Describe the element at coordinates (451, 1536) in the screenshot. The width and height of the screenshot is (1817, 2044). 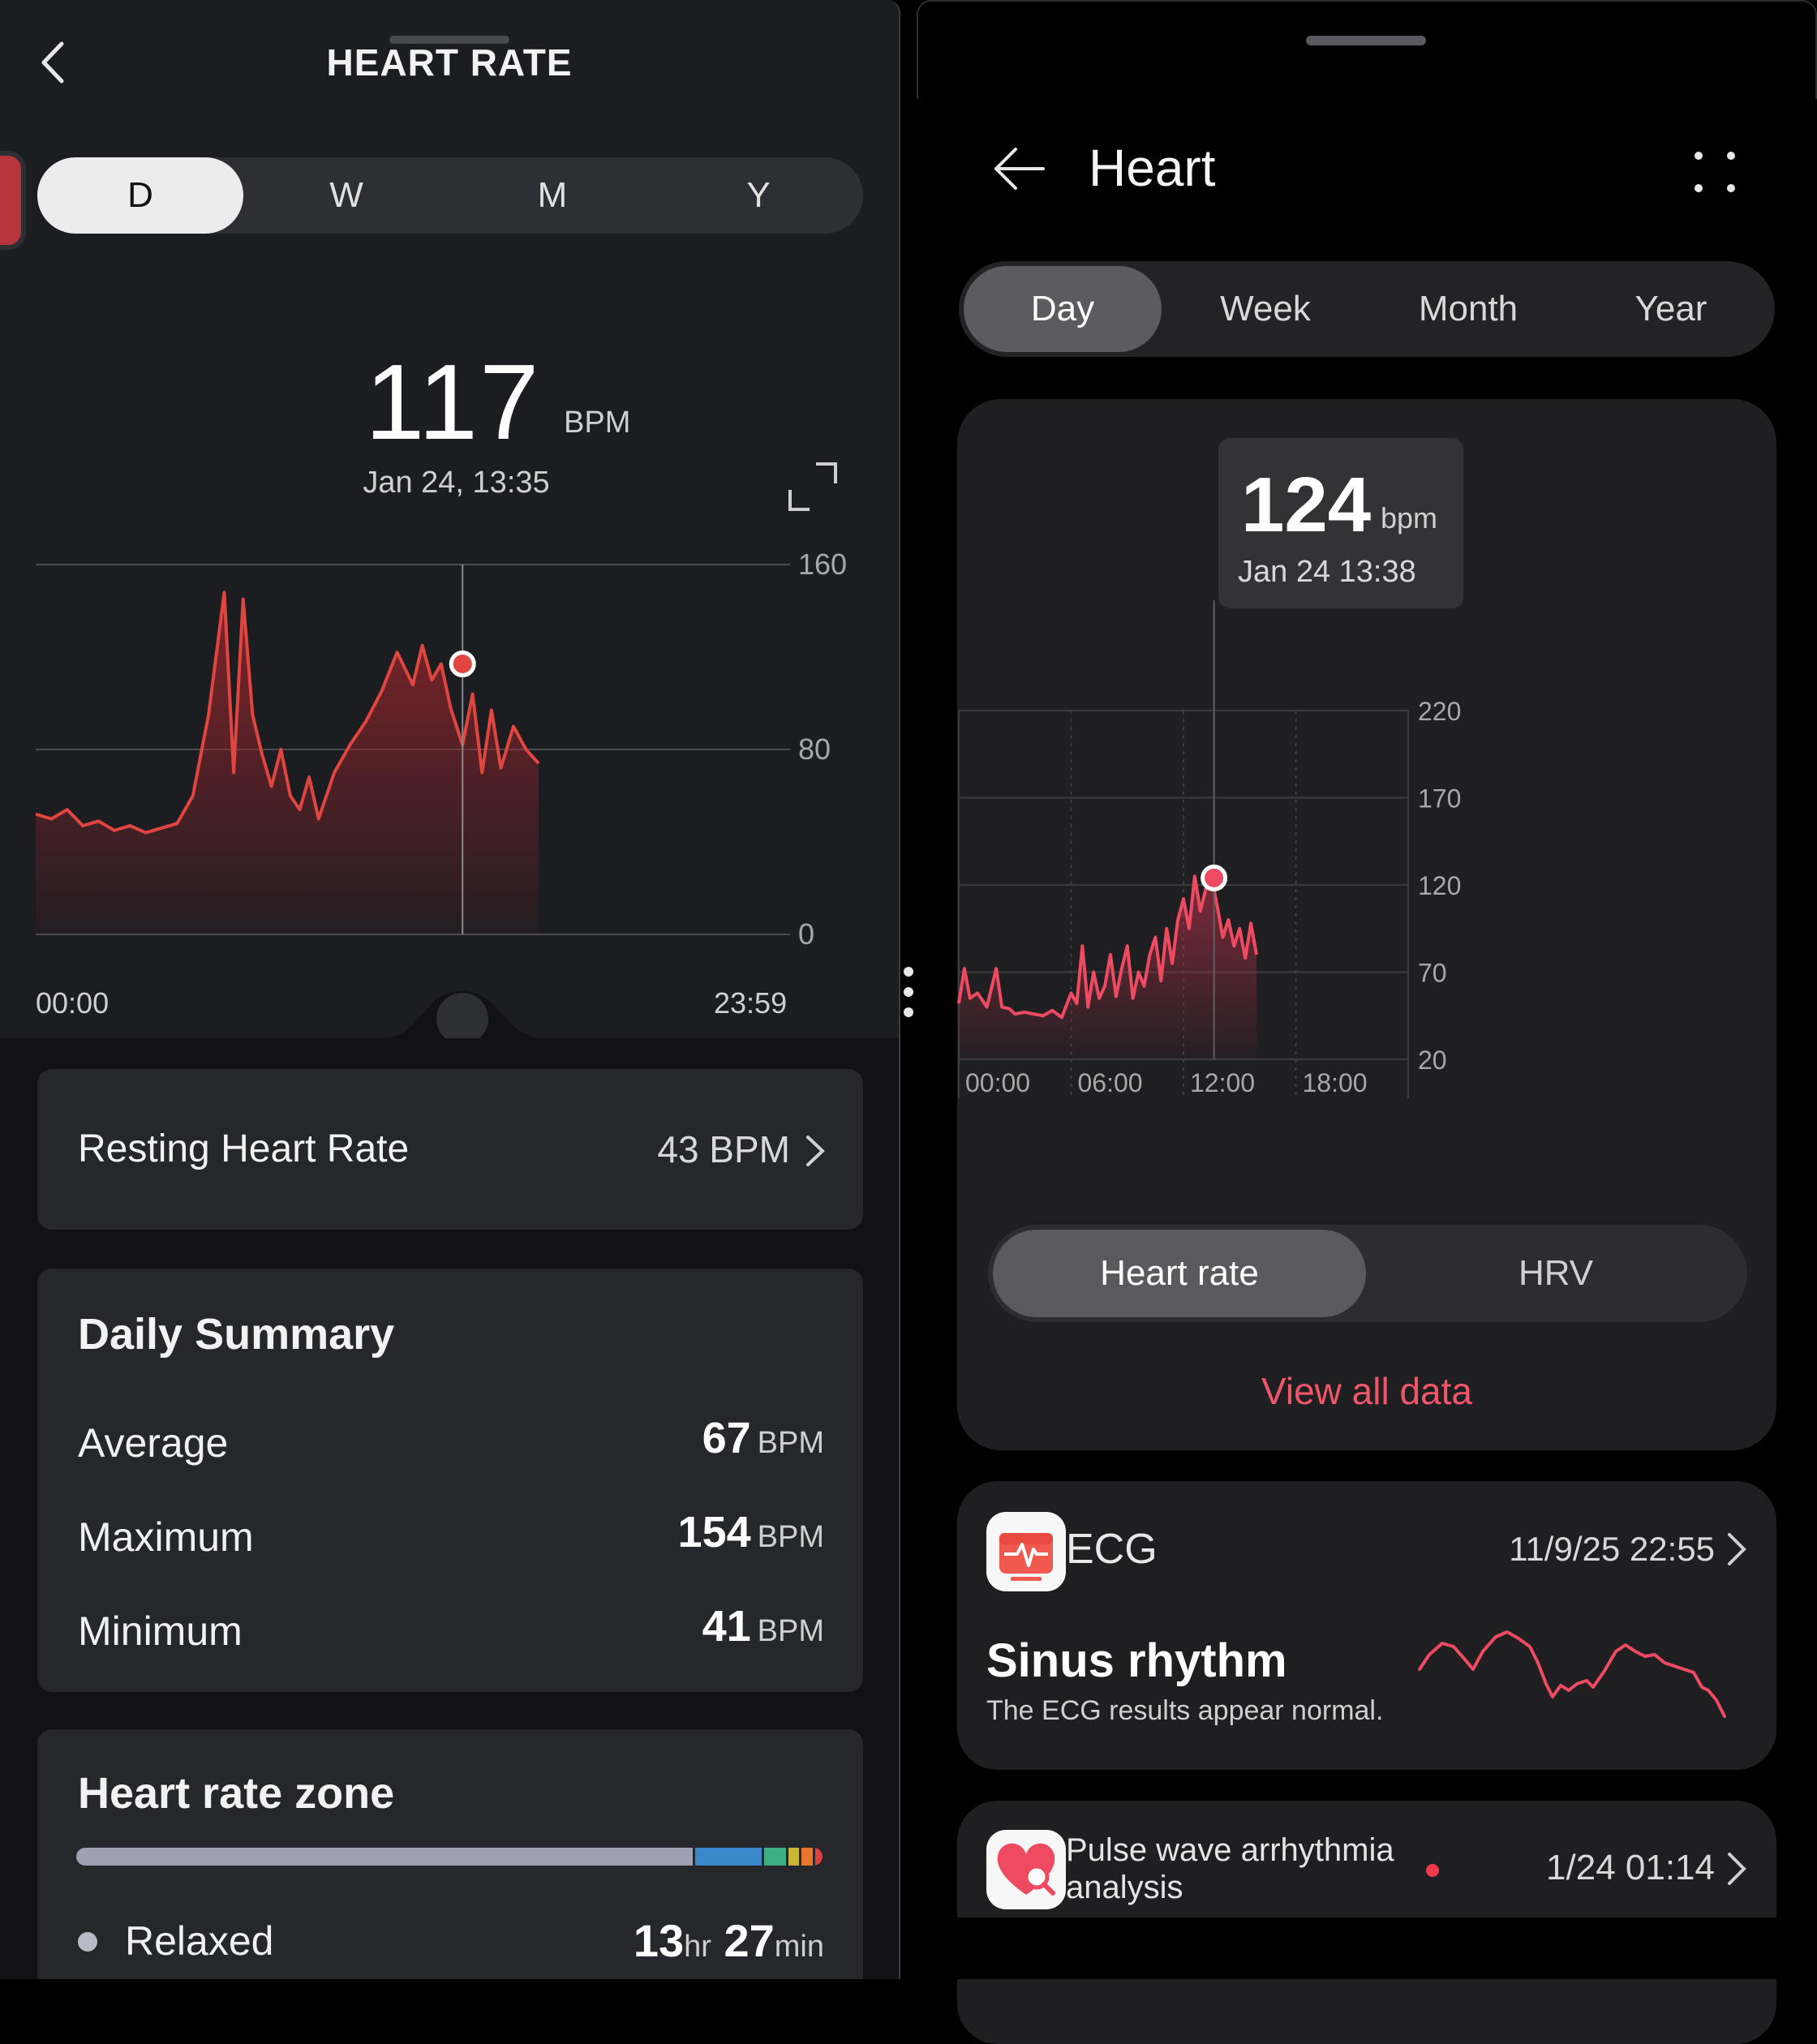
I see `summary-row-maximum: Maximum 154 BPM` at that location.